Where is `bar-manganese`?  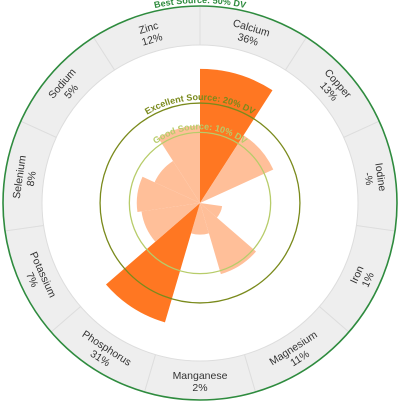
bar-manganese is located at coordinates (200, 219).